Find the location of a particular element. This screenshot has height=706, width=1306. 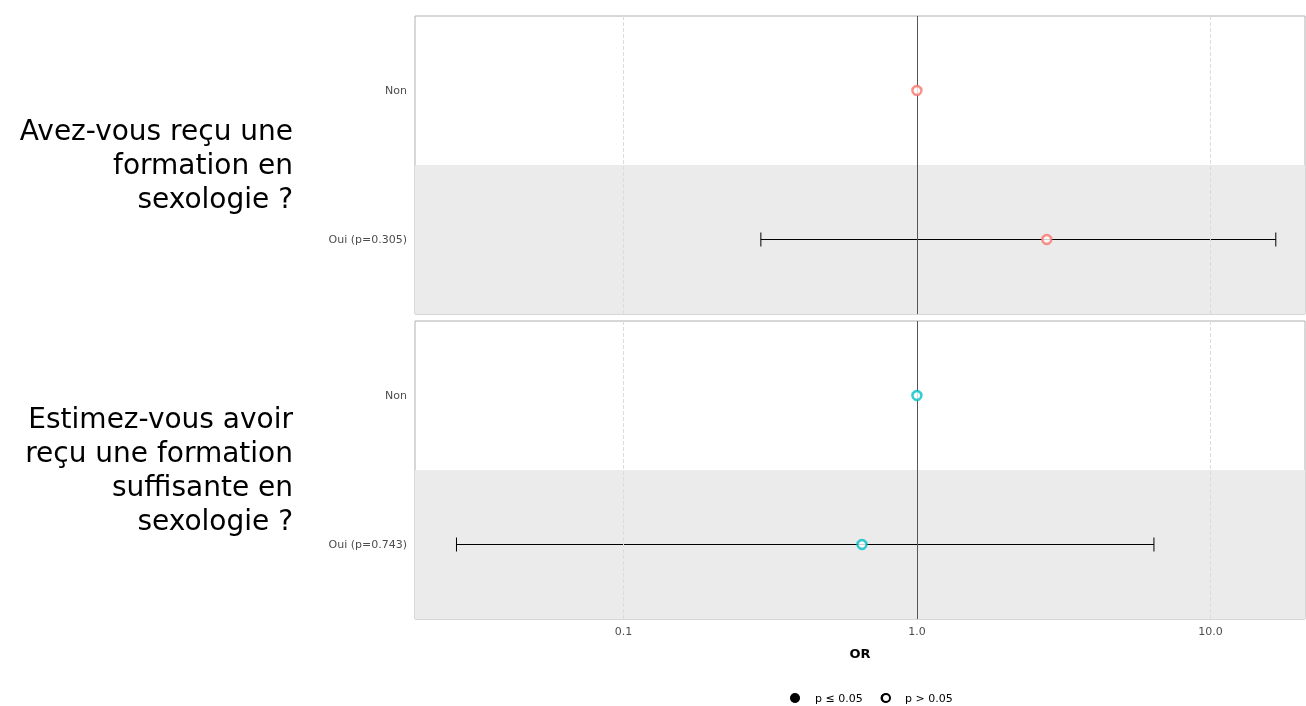

x-tick-label: 1.0 is located at coordinates (917, 631).